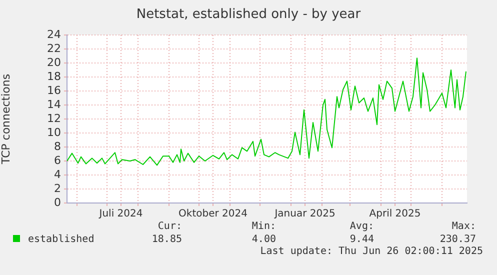  Describe the element at coordinates (371, 251) in the screenshot. I see `text: Last update: Thu Jun 26 02:00:11 2025` at that location.